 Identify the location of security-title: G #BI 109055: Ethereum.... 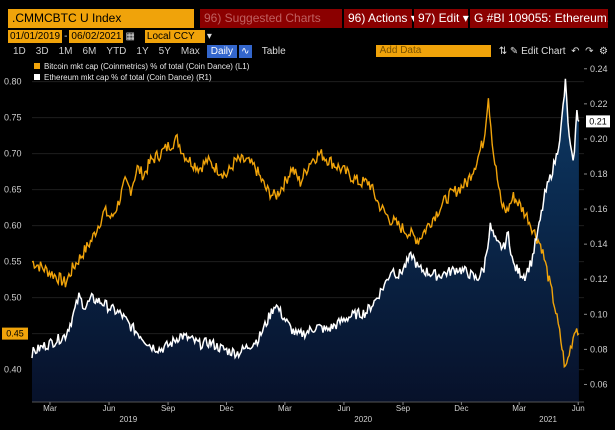
(539, 18).